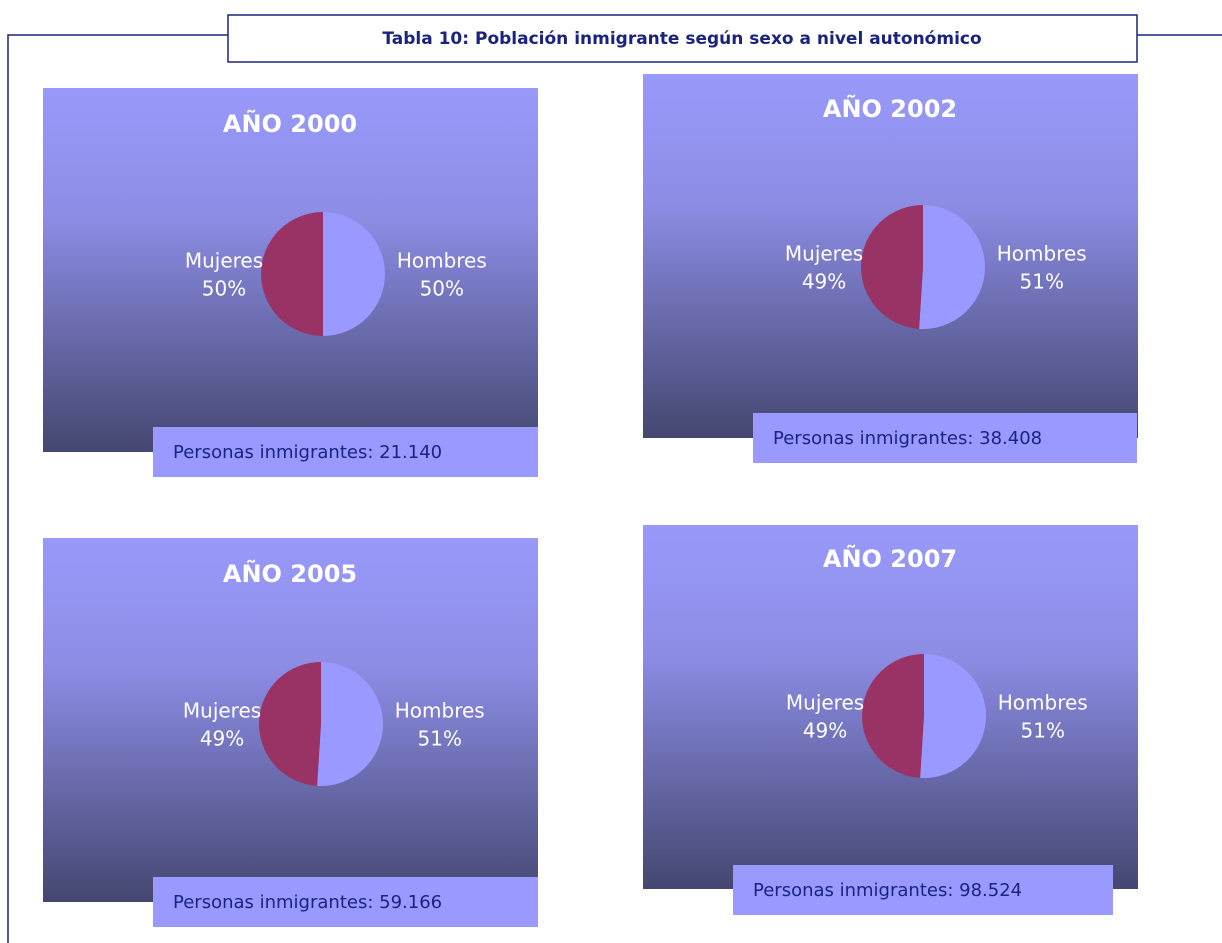 The image size is (1222, 943). Describe the element at coordinates (290, 573) in the screenshot. I see `chart-title: AÑO 2005` at that location.